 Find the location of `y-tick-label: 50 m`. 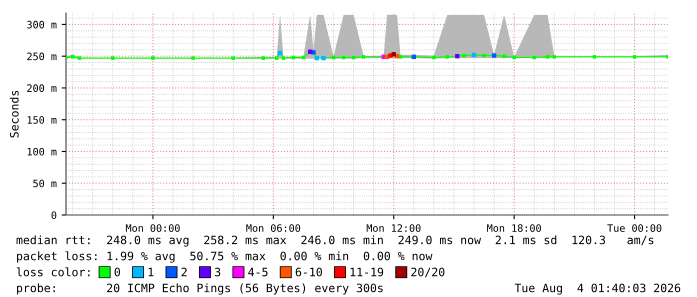

y-tick-label: 50 m is located at coordinates (44, 184).